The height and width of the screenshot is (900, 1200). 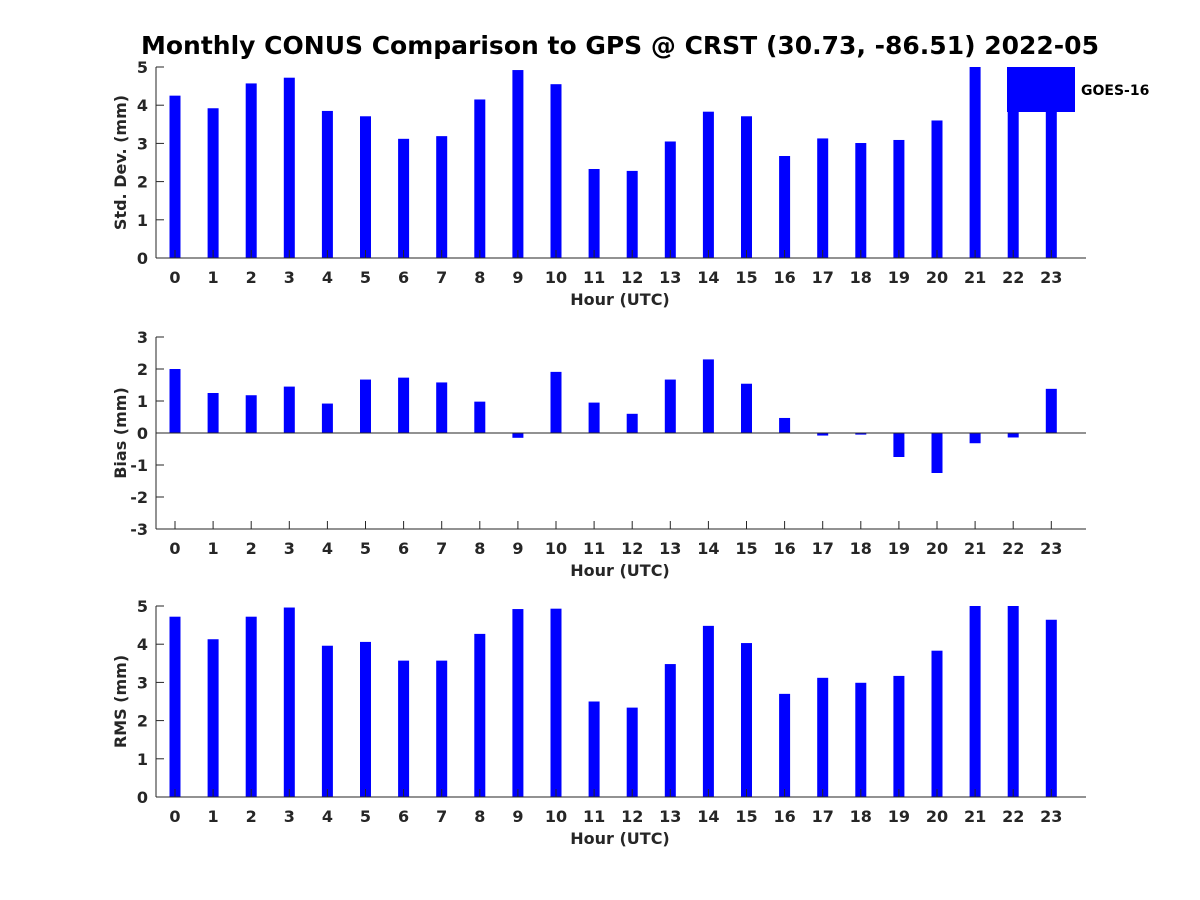 I want to click on x-tick-label: 9, so click(x=517, y=277).